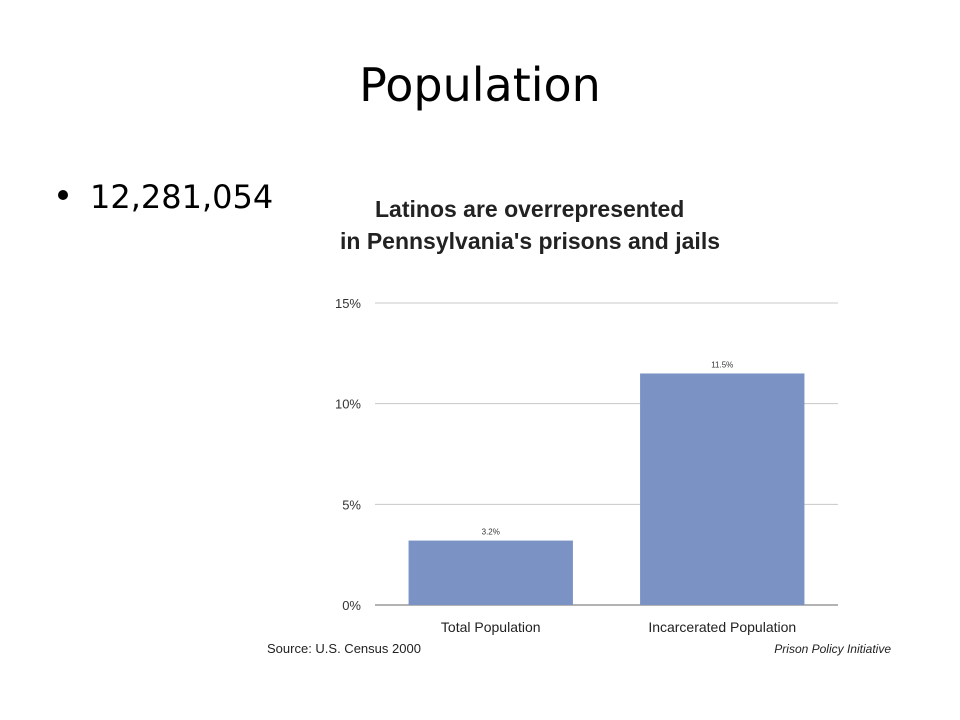 Image resolution: width=960 pixels, height=720 pixels. What do you see at coordinates (182, 197) in the screenshot?
I see `bullet-text: 12,281,054` at bounding box center [182, 197].